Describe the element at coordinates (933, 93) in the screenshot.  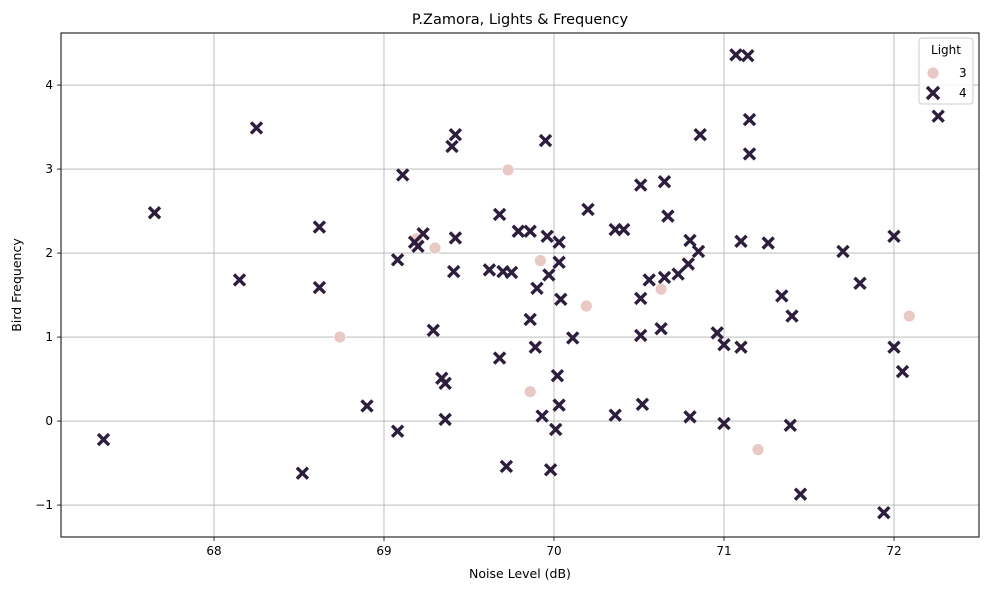
I see `legend-marker-x` at that location.